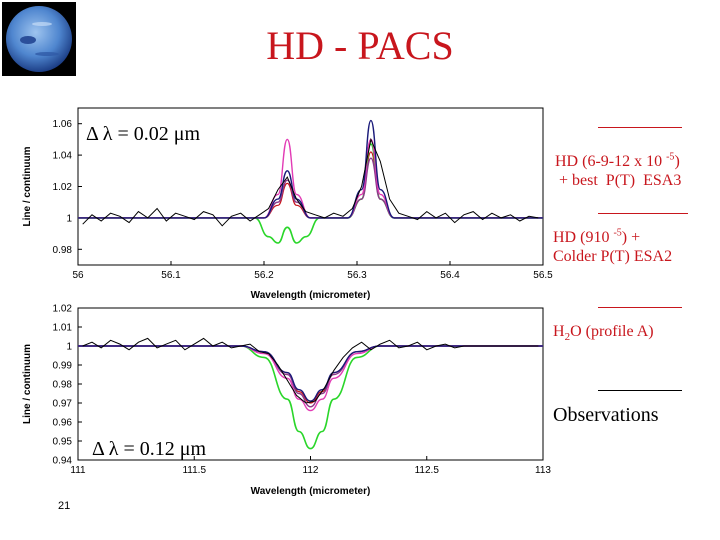  I want to click on legend-entry-hd-best: HD (6-9-12 x 10 -5) + best P(T) ESA3, so click(618, 170).